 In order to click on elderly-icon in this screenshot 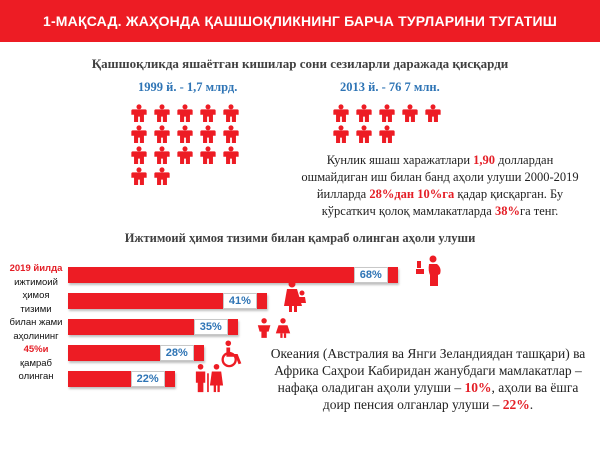, I will do `click(209, 380)`.